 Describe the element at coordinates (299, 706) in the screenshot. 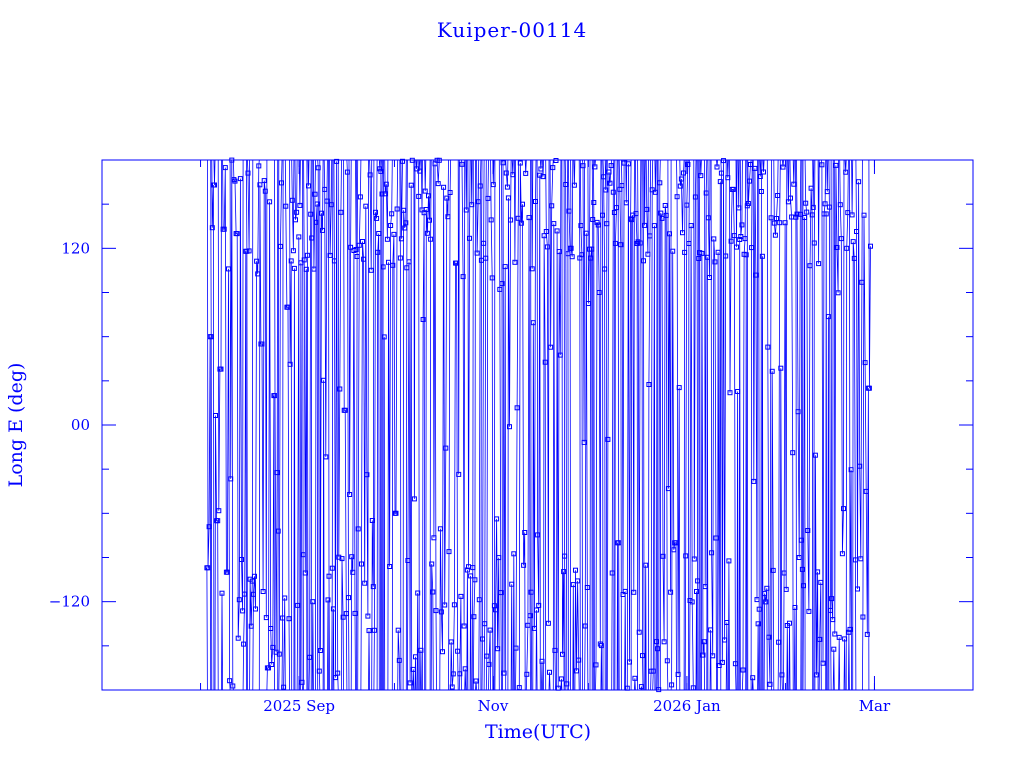

I see `x-tick-label: 2025 Sep` at that location.